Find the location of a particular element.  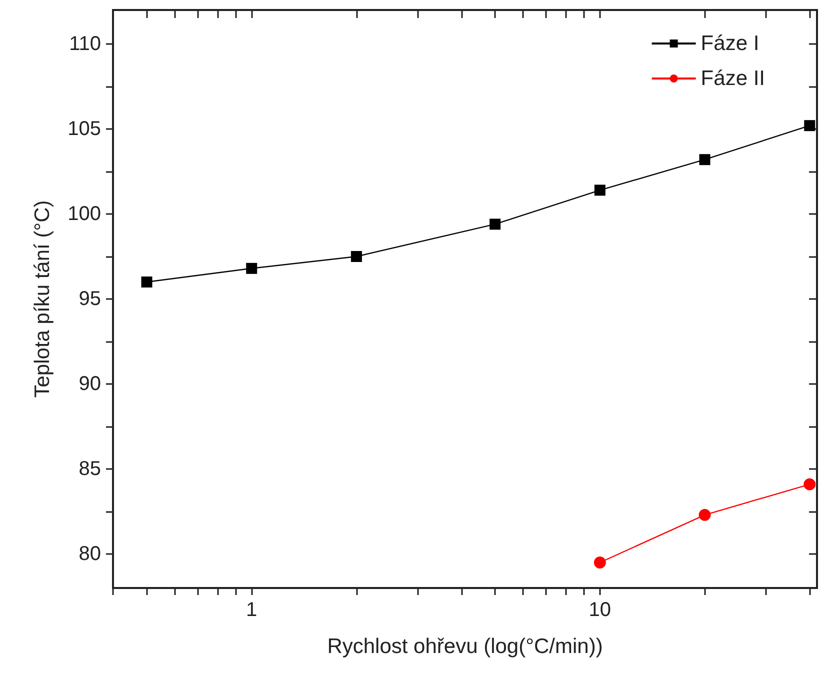

y-tick-label: 110 is located at coordinates (85, 44).